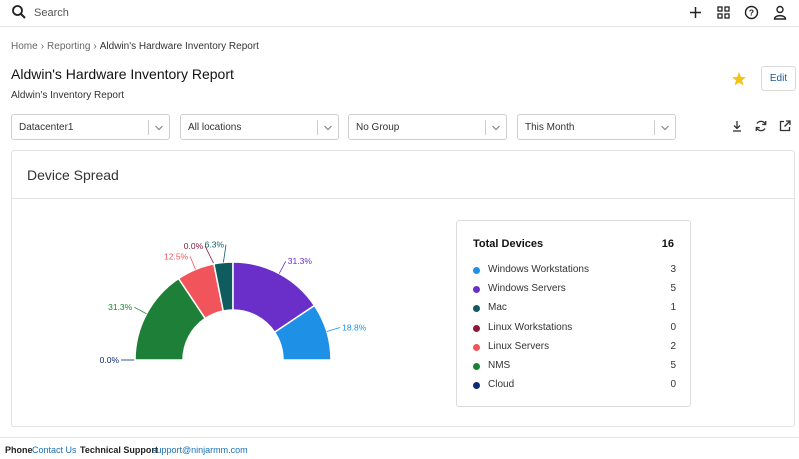  What do you see at coordinates (739, 79) in the screenshot?
I see `star-icon` at bounding box center [739, 79].